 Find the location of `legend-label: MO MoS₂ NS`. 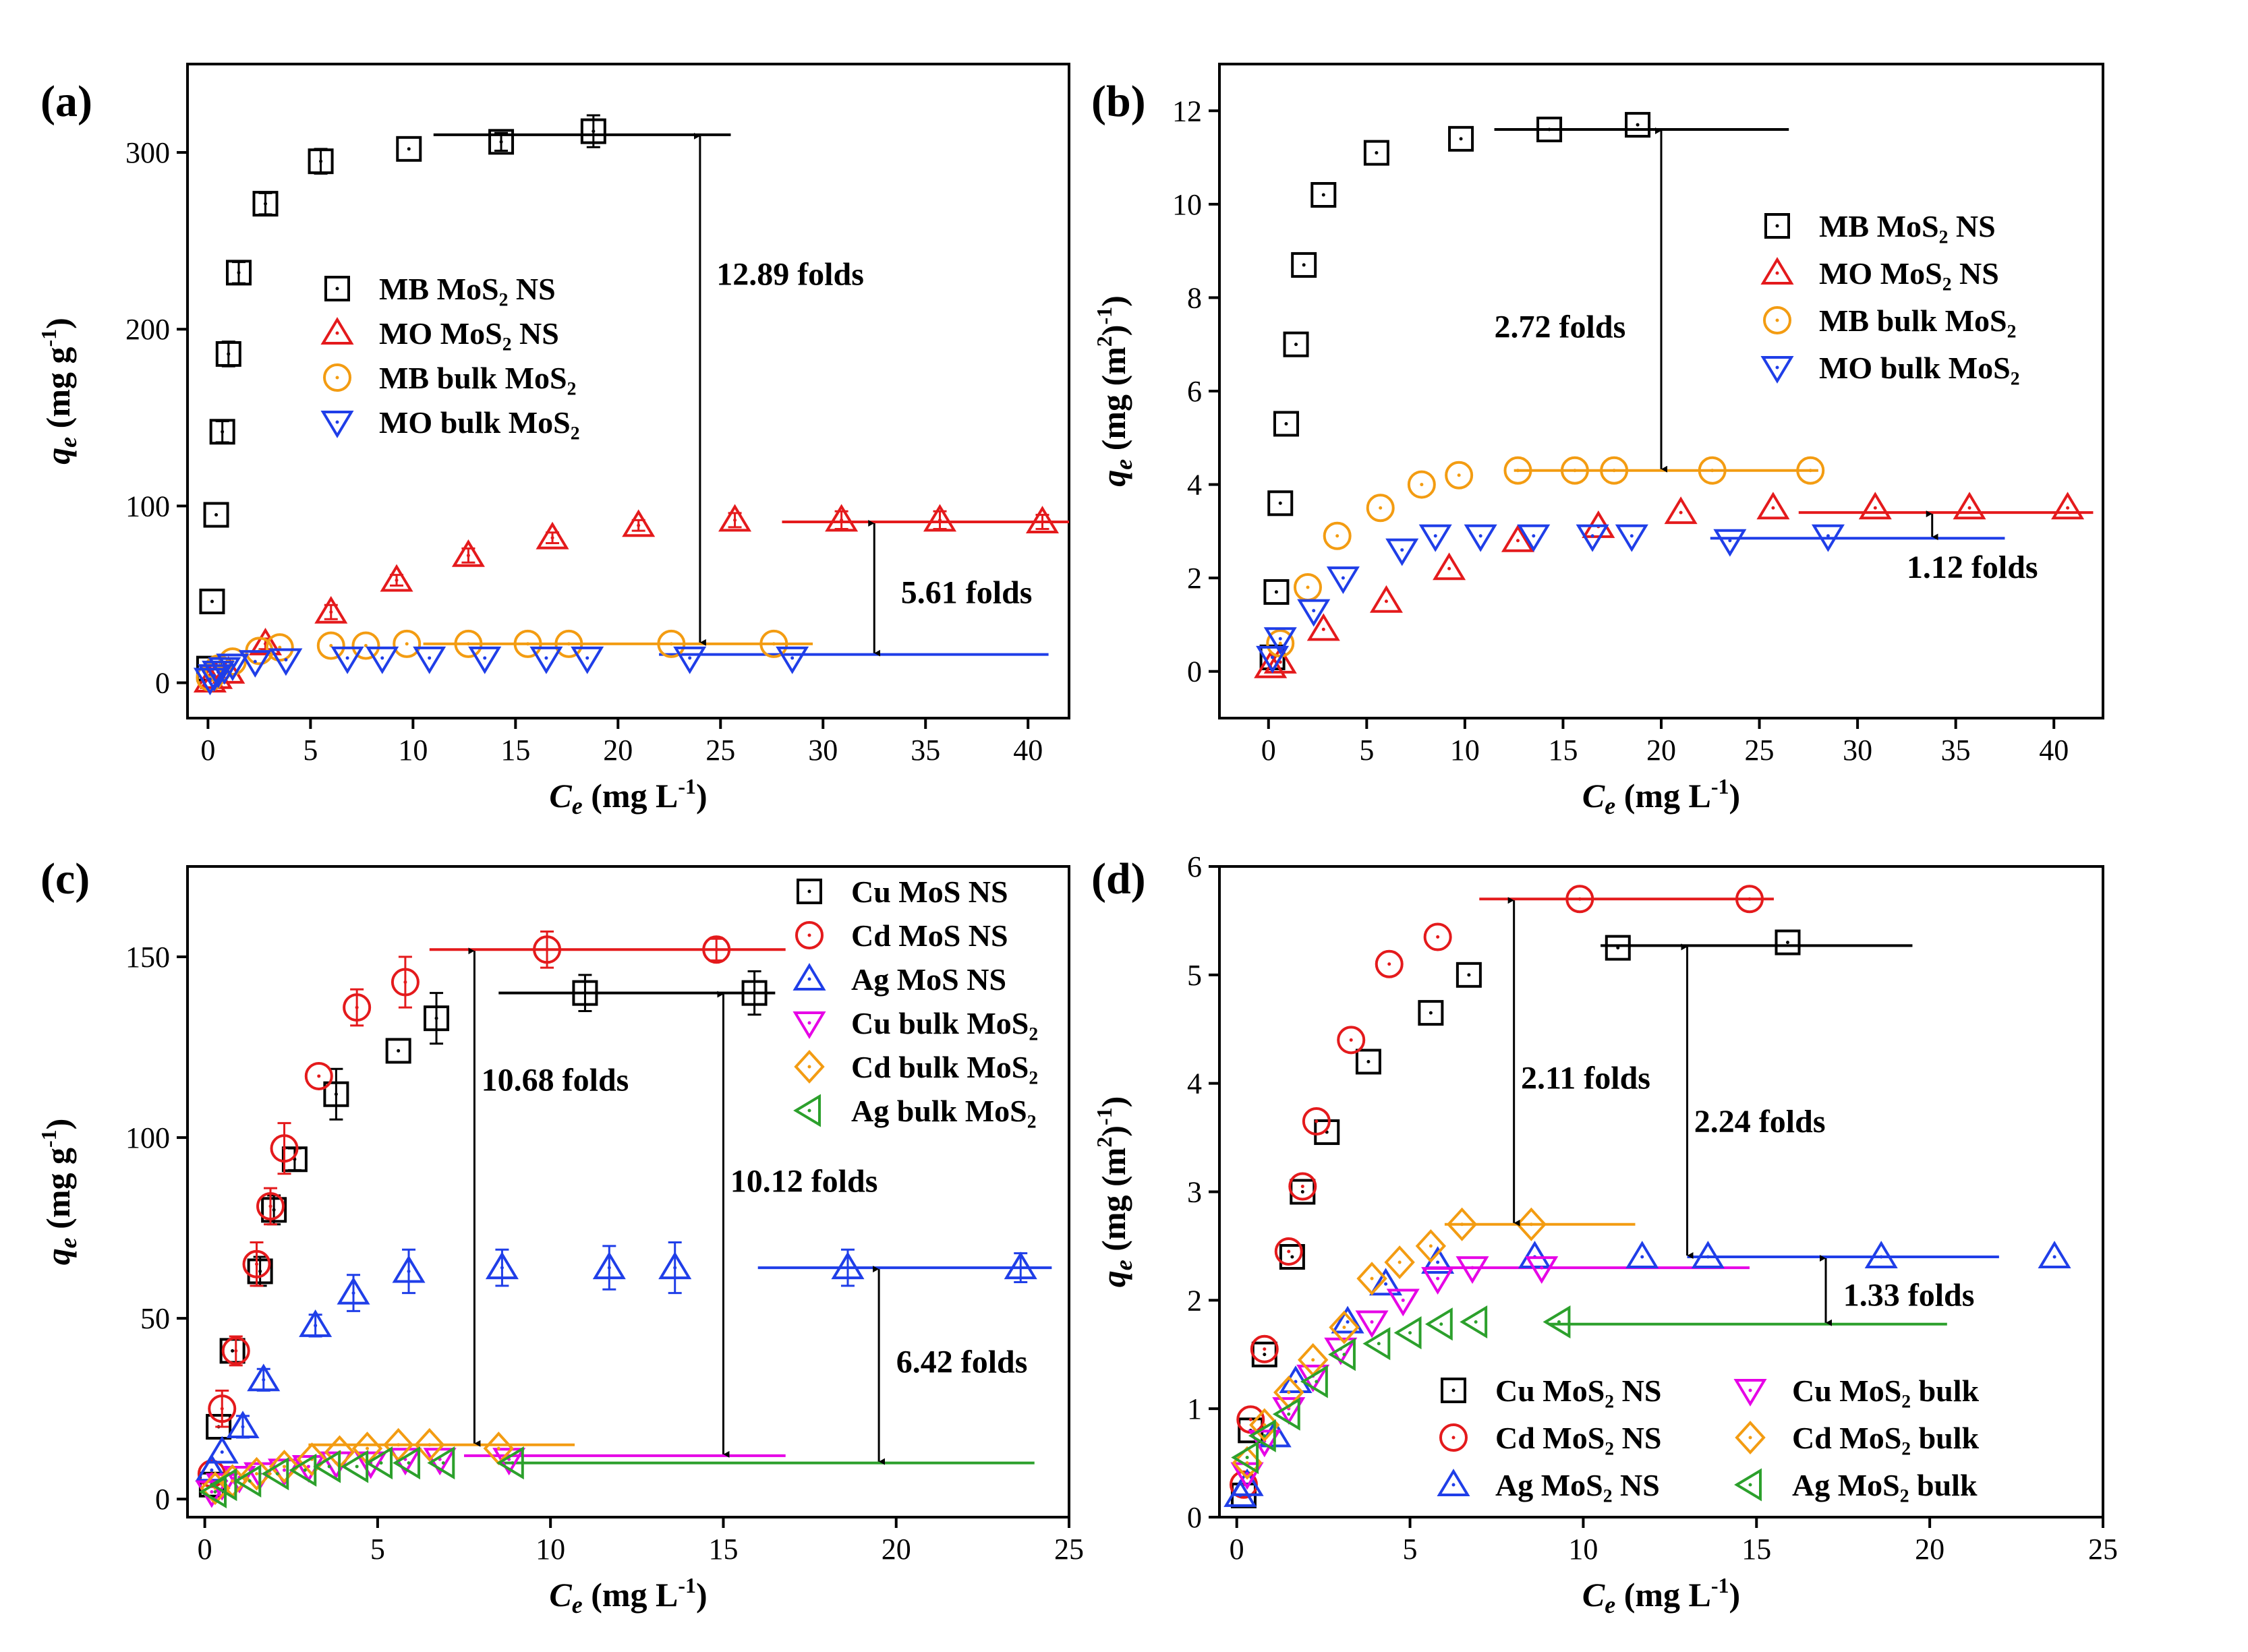

legend-label: MO MoS₂ NS is located at coordinates (1909, 273).